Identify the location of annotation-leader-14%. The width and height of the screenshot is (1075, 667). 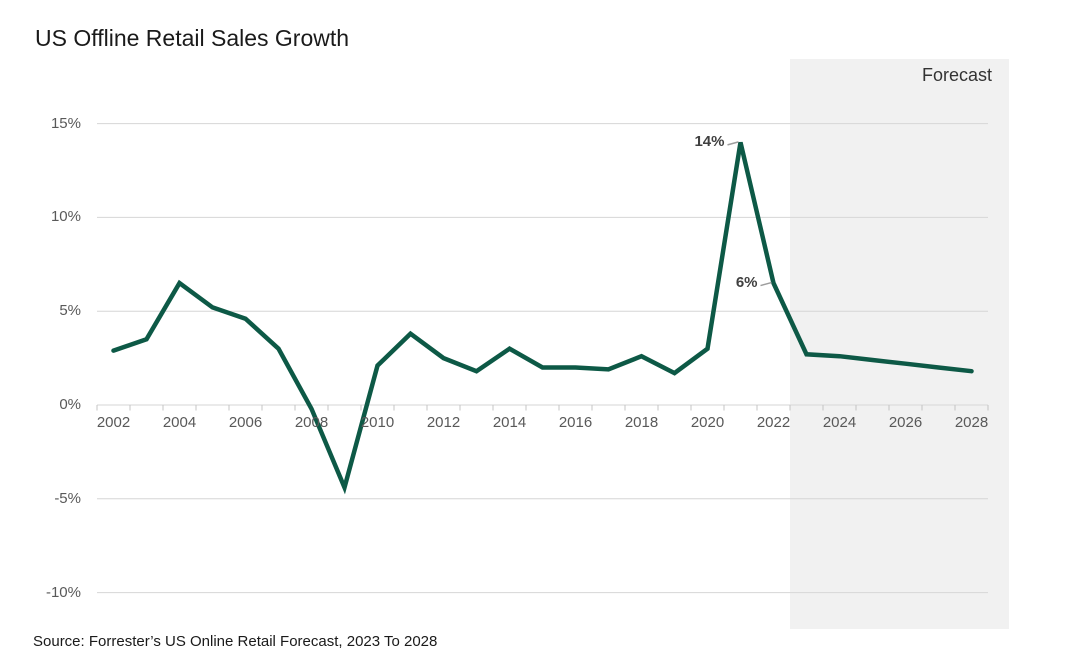
(733, 143).